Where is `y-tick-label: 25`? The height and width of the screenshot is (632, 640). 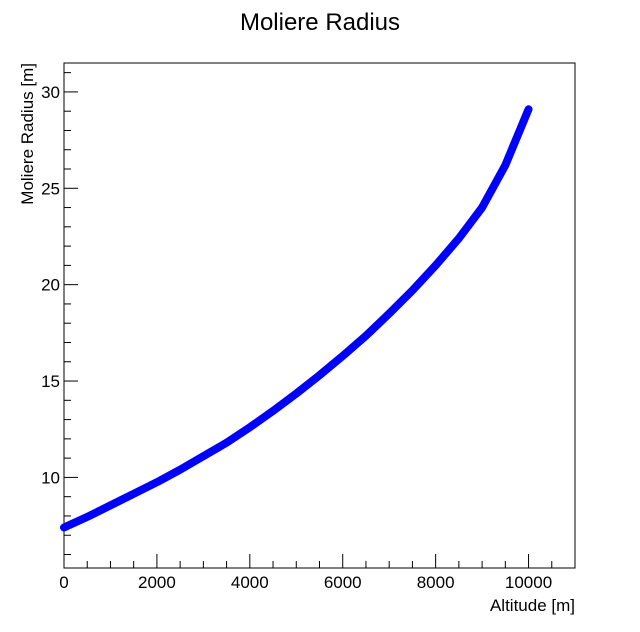
y-tick-label: 25 is located at coordinates (50, 188).